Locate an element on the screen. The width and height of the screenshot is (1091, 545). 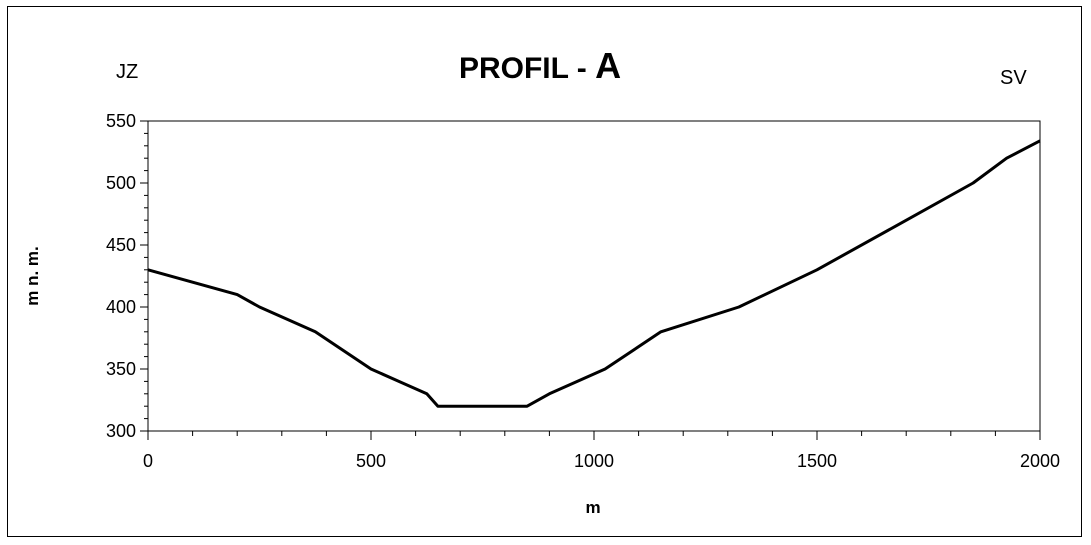
y-tick-label: 400 is located at coordinates (121, 307).